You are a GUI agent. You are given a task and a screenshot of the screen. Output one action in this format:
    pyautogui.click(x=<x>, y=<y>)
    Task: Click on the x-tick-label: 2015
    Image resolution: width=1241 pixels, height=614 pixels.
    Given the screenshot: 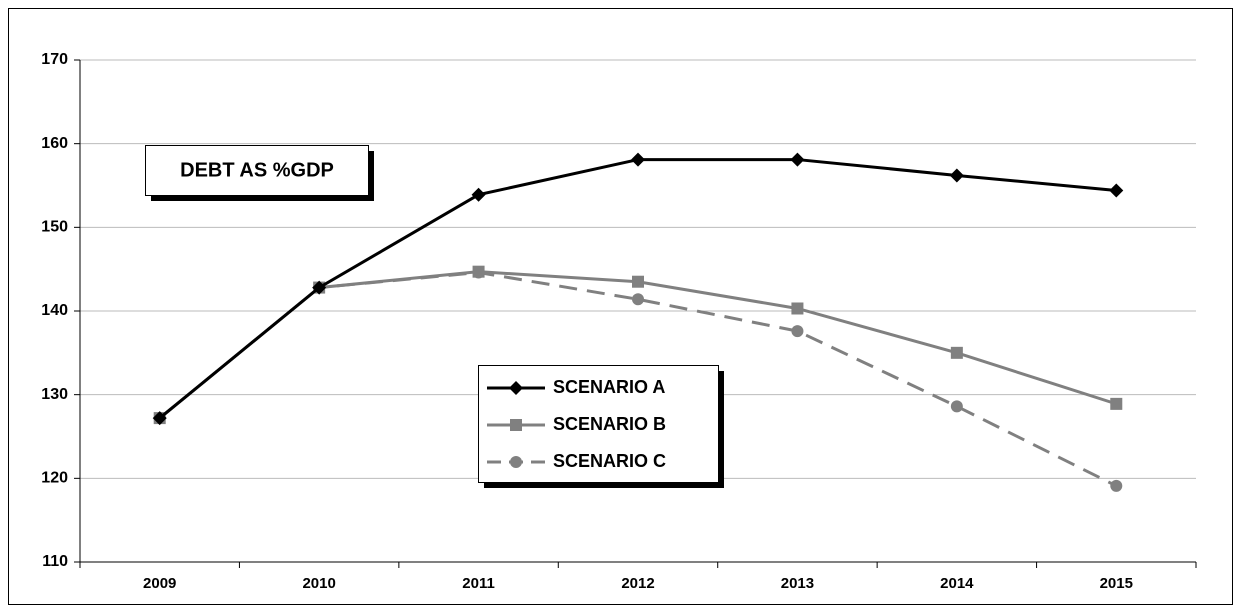 What is the action you would take?
    pyautogui.click(x=1116, y=583)
    